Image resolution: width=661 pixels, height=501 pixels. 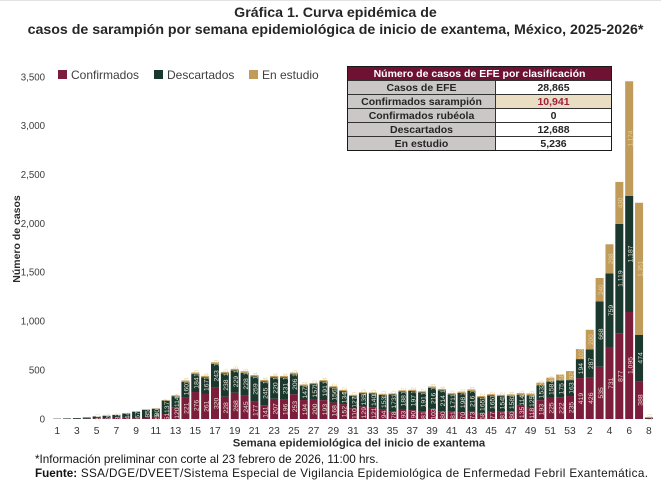 What do you see at coordinates (452, 431) in the screenshot?
I see `svg-text: 41` at bounding box center [452, 431].